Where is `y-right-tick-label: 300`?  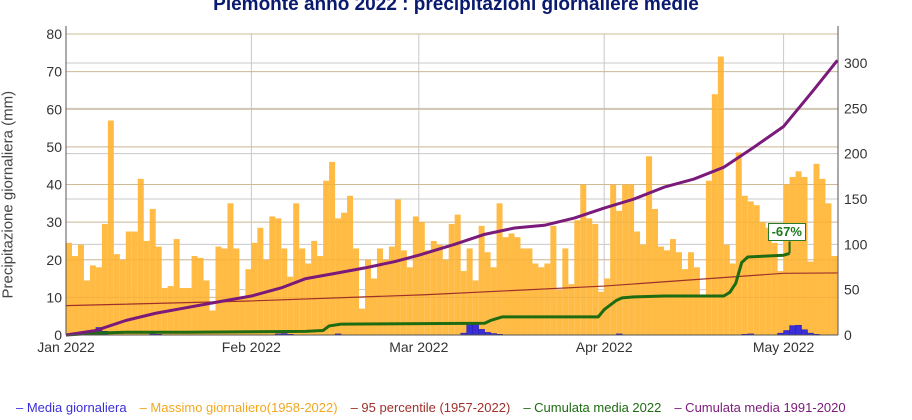 y-right-tick-label: 300 is located at coordinates (856, 63).